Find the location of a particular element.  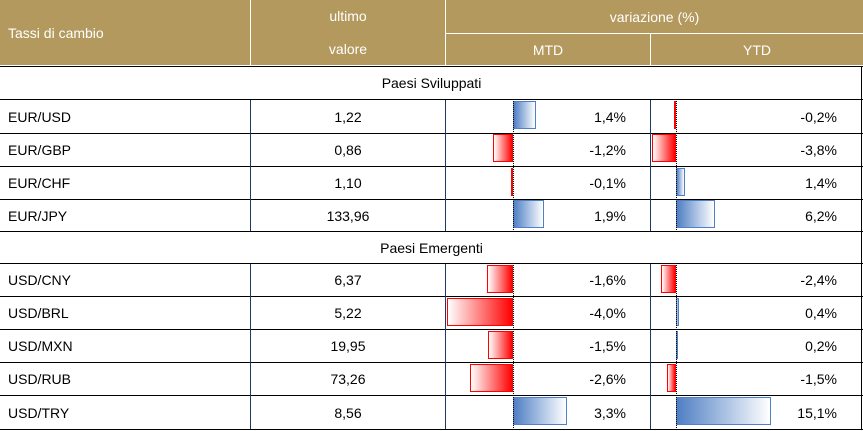

row-value: 6,37 is located at coordinates (348, 280).